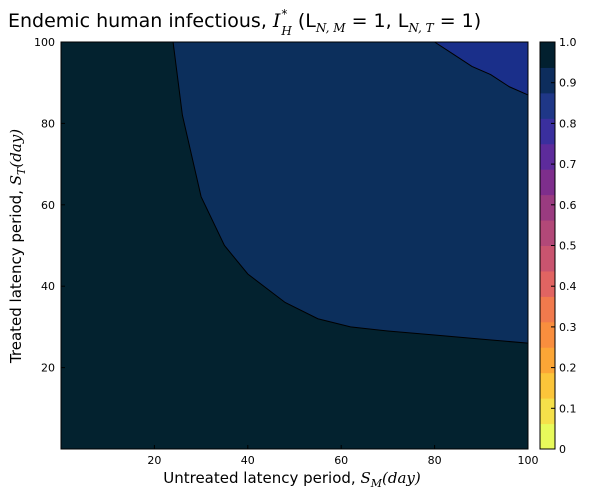 This screenshot has width=600, height=500. I want to click on contour-line-high, so click(481, 68).